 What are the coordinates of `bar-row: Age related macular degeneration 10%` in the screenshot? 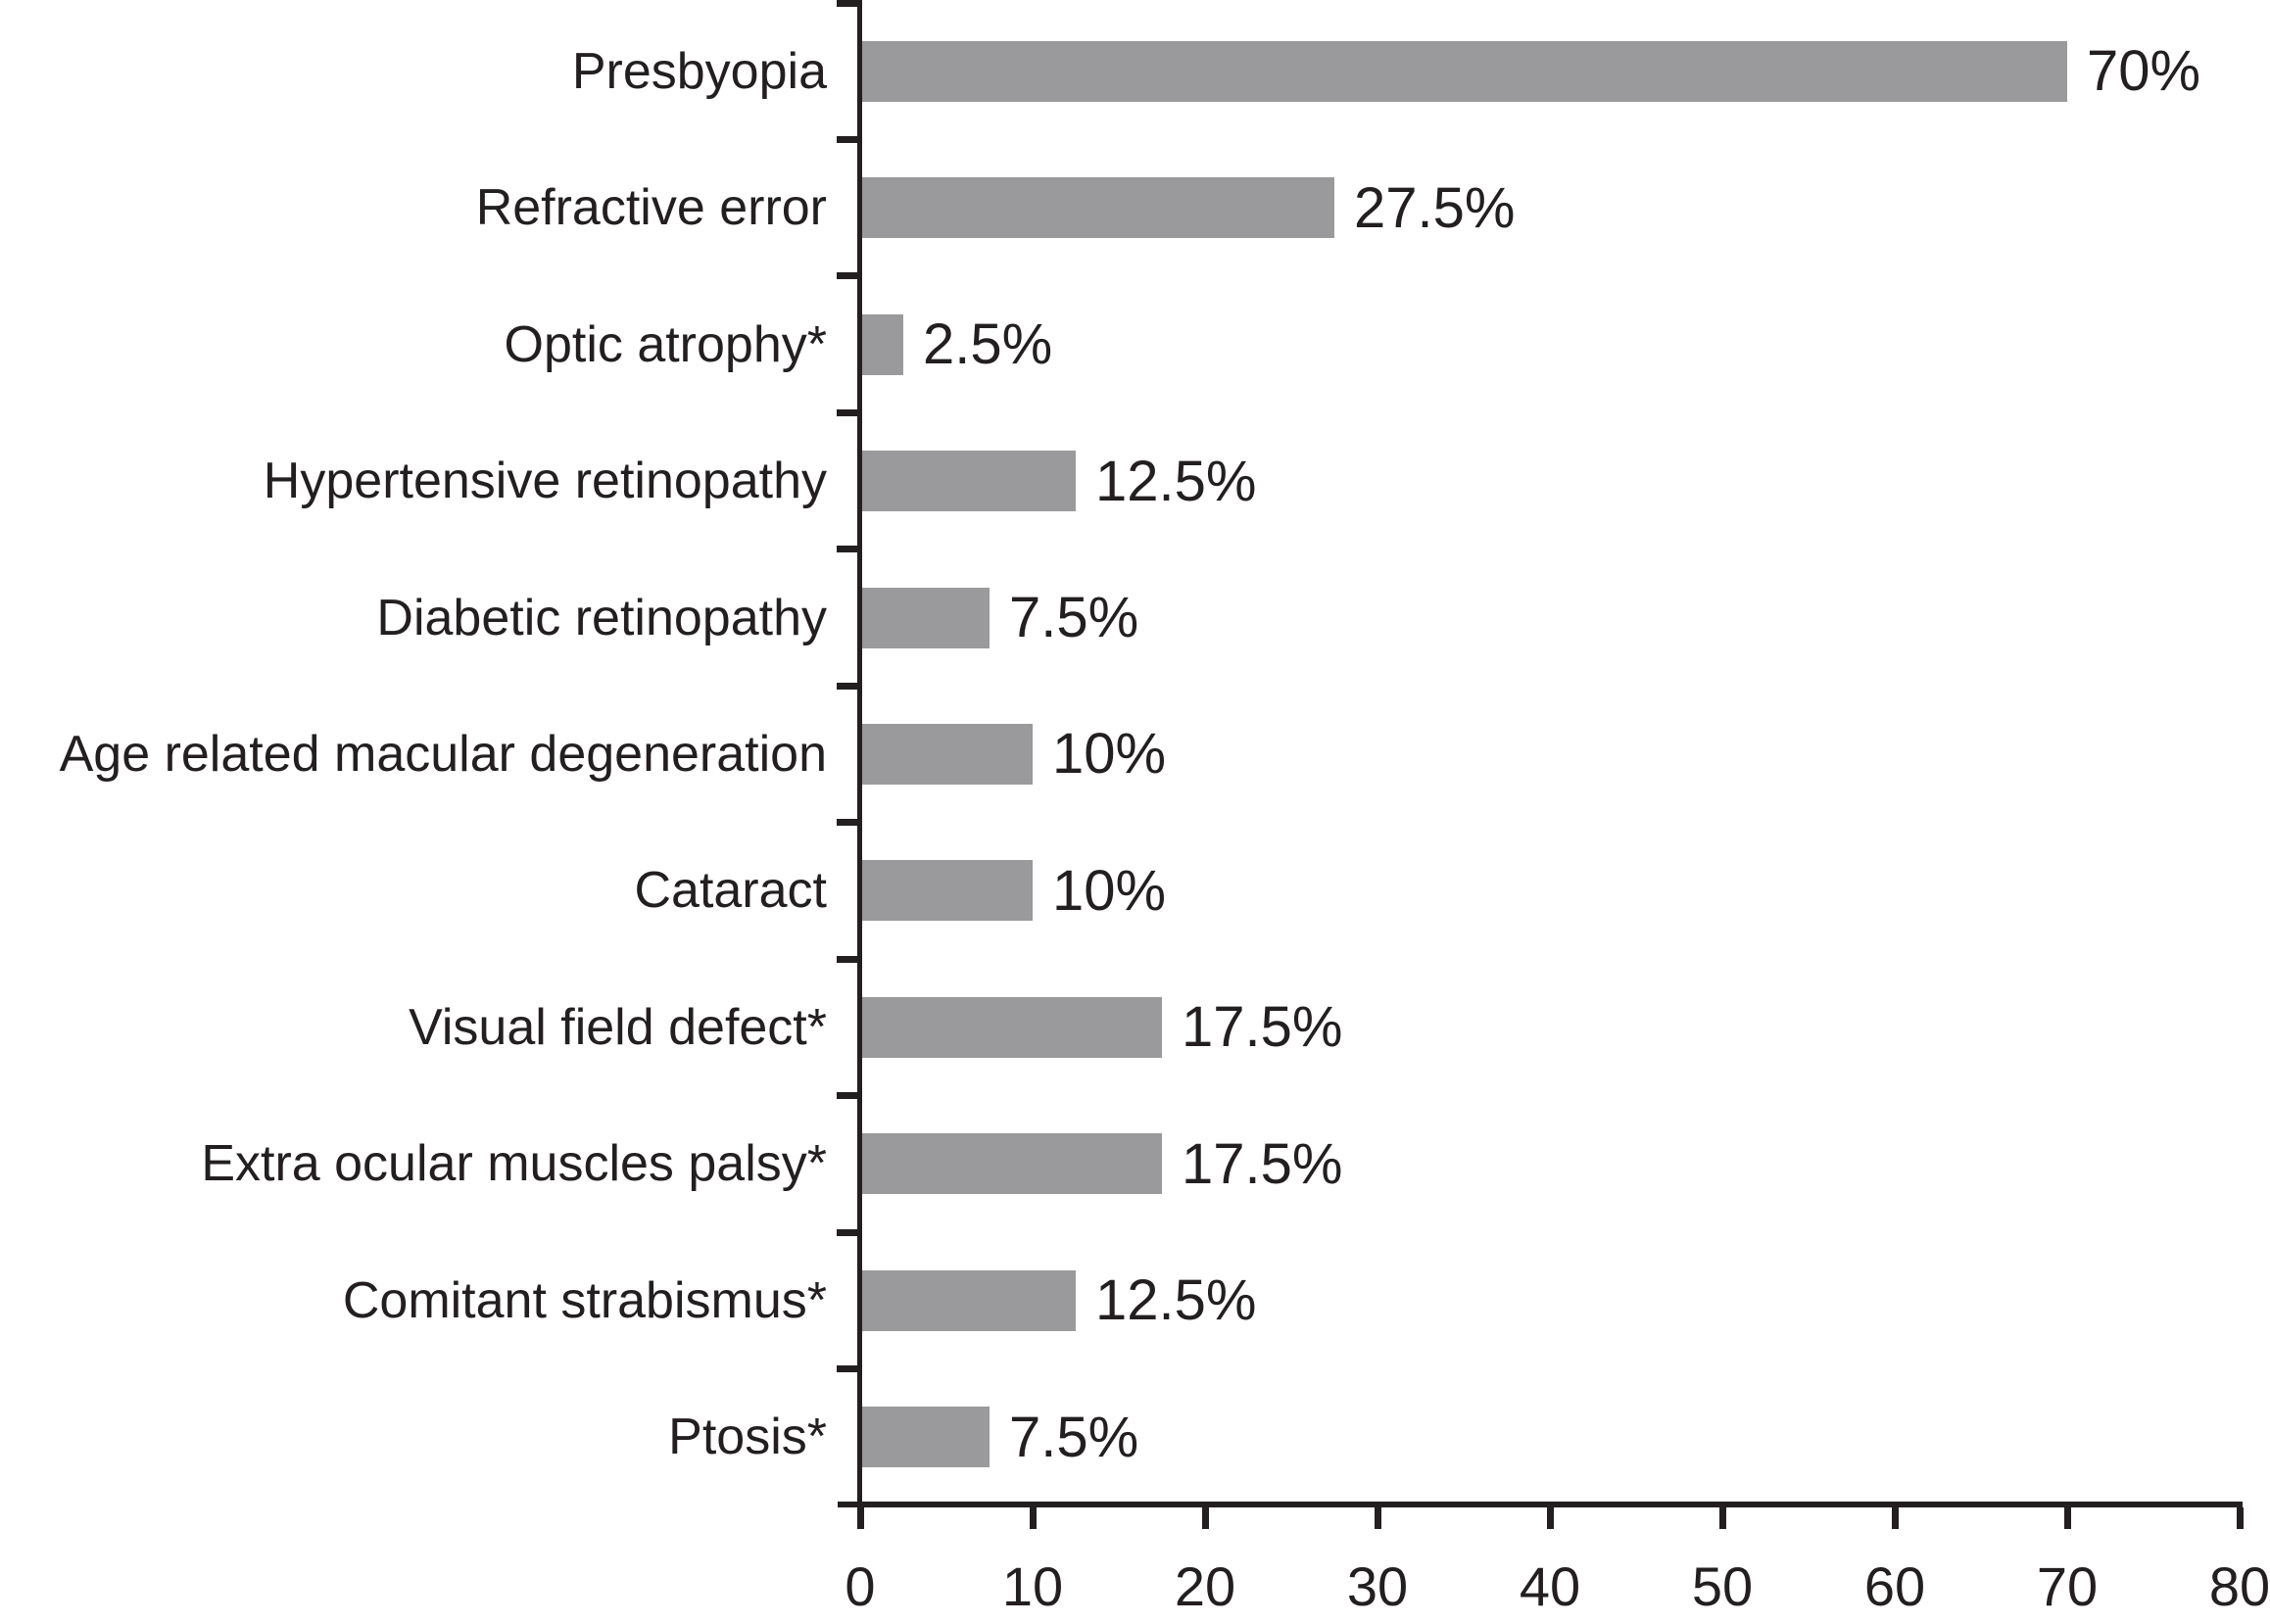 It's located at (1135, 754).